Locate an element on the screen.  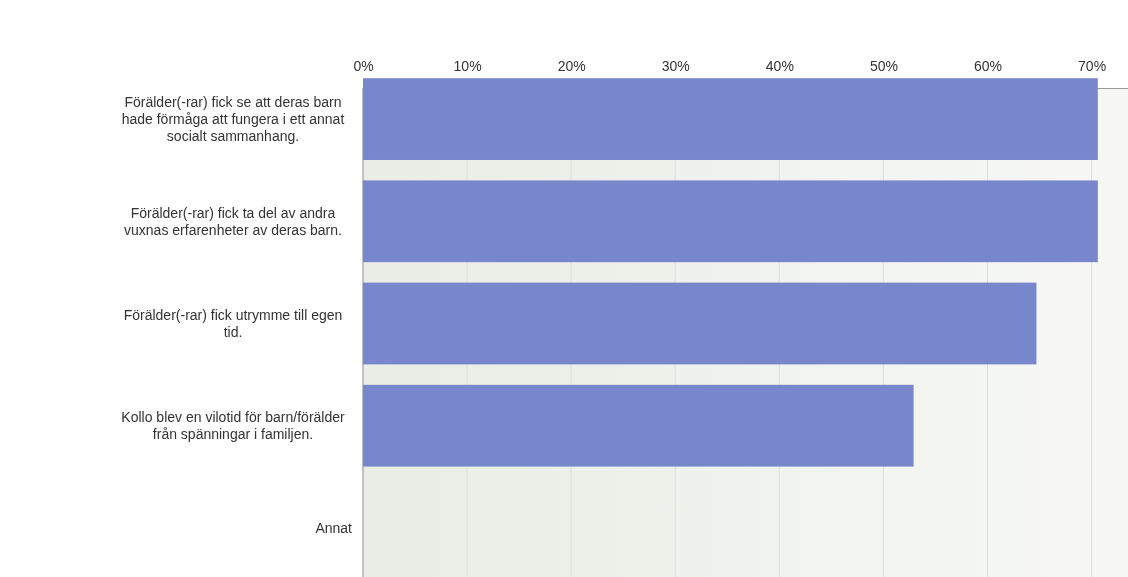
x-tick-label: 40% is located at coordinates (779, 66).